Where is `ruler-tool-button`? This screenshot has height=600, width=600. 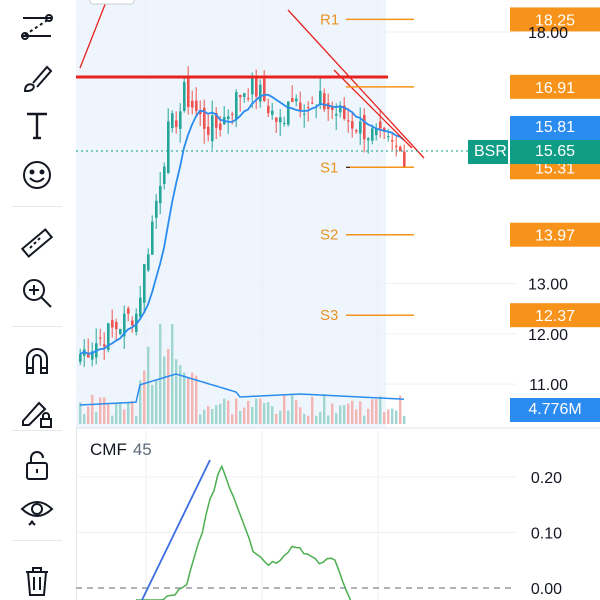
ruler-tool-button is located at coordinates (37, 243).